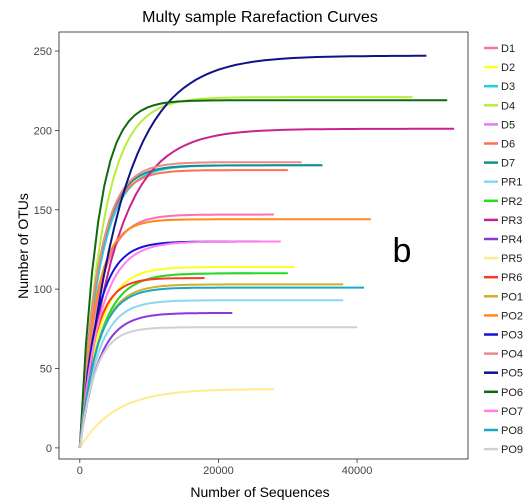 This screenshot has height=504, width=529. I want to click on x-axis-label: Number of Sequences, so click(259, 492).